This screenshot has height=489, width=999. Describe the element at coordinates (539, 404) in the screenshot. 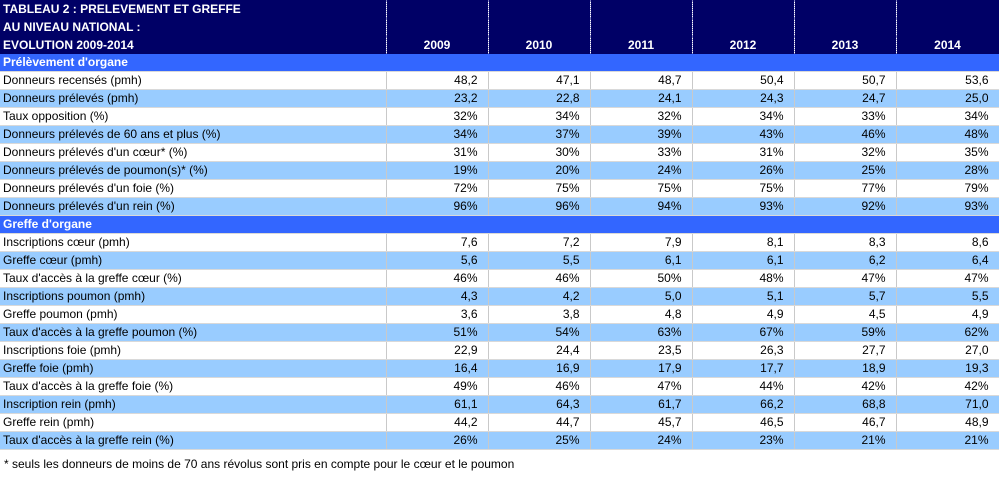

I see `table-cell: 64,3` at that location.